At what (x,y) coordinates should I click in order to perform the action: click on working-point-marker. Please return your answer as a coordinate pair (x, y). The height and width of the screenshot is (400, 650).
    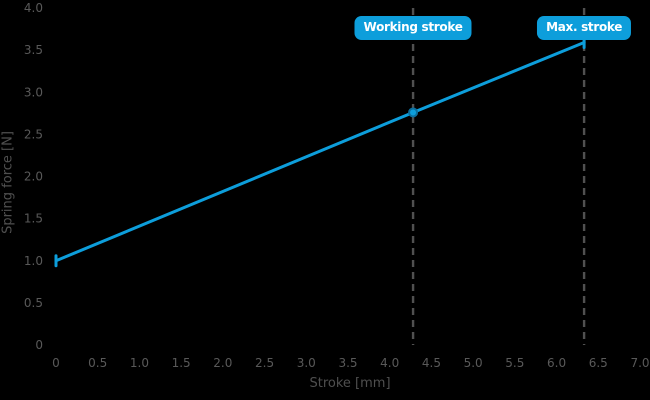
    Looking at the image, I should click on (413, 112).